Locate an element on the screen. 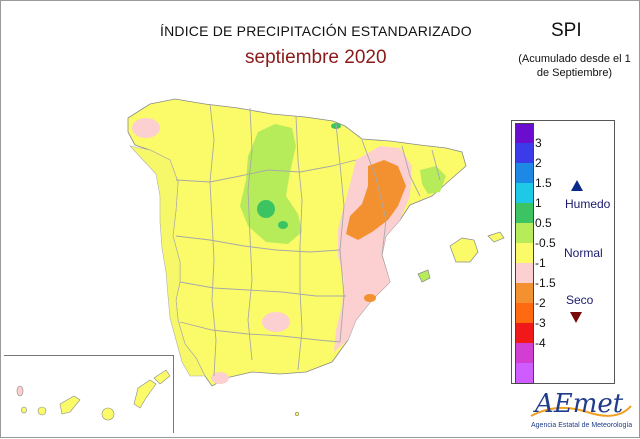 The image size is (640, 439). aemet-wave-icon is located at coordinates (581, 411).